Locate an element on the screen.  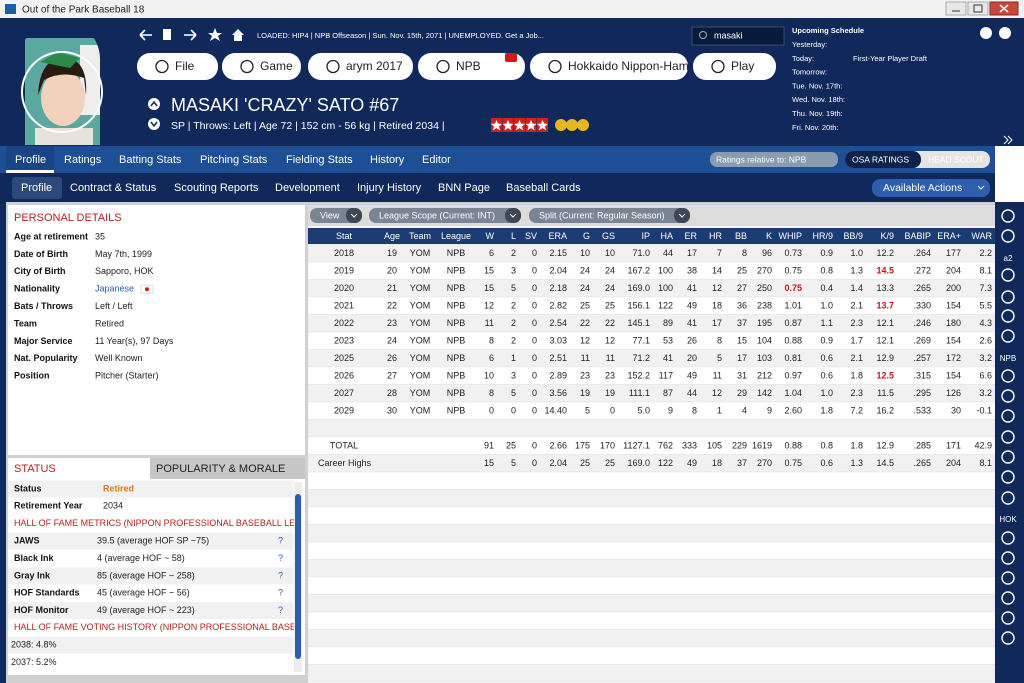
ratings-relative-select is located at coordinates (774, 159).